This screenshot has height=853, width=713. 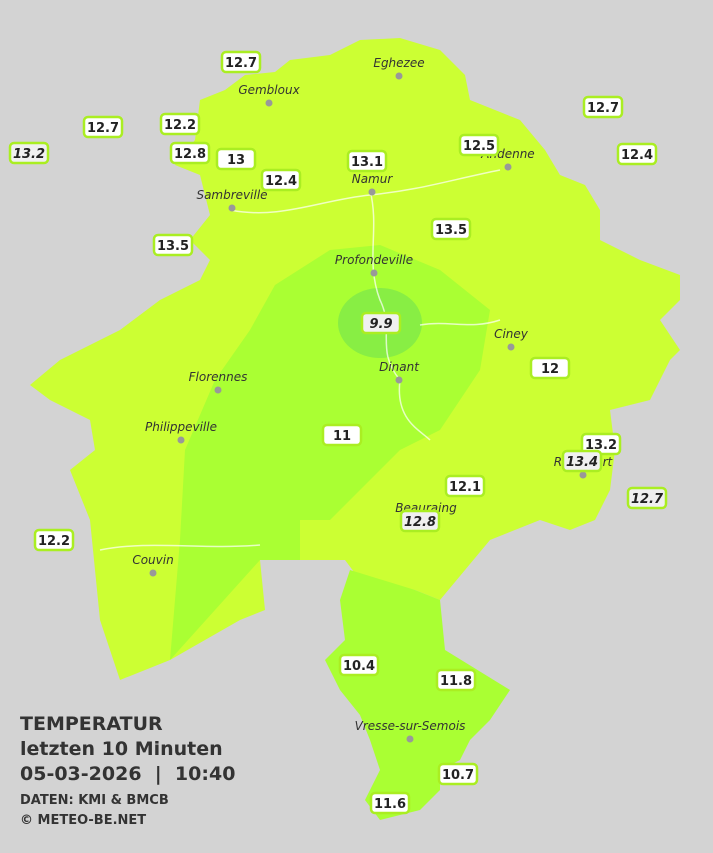 What do you see at coordinates (121, 749) in the screenshot?
I see `subtitle: letzten 10 Minuten` at bounding box center [121, 749].